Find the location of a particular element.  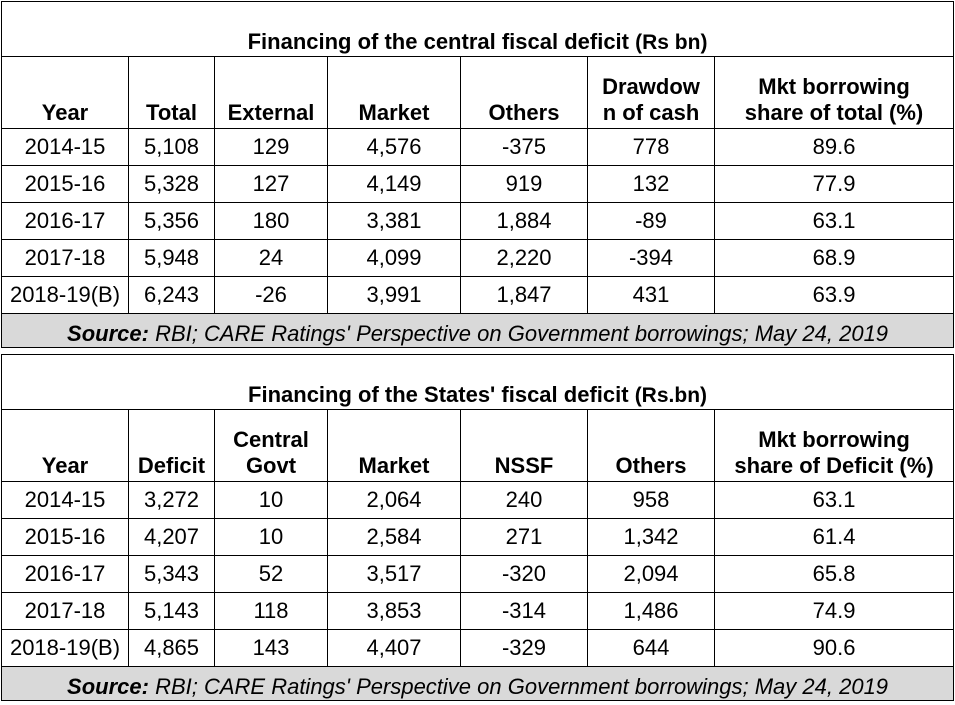

table-cell: 3,272 is located at coordinates (171, 500).